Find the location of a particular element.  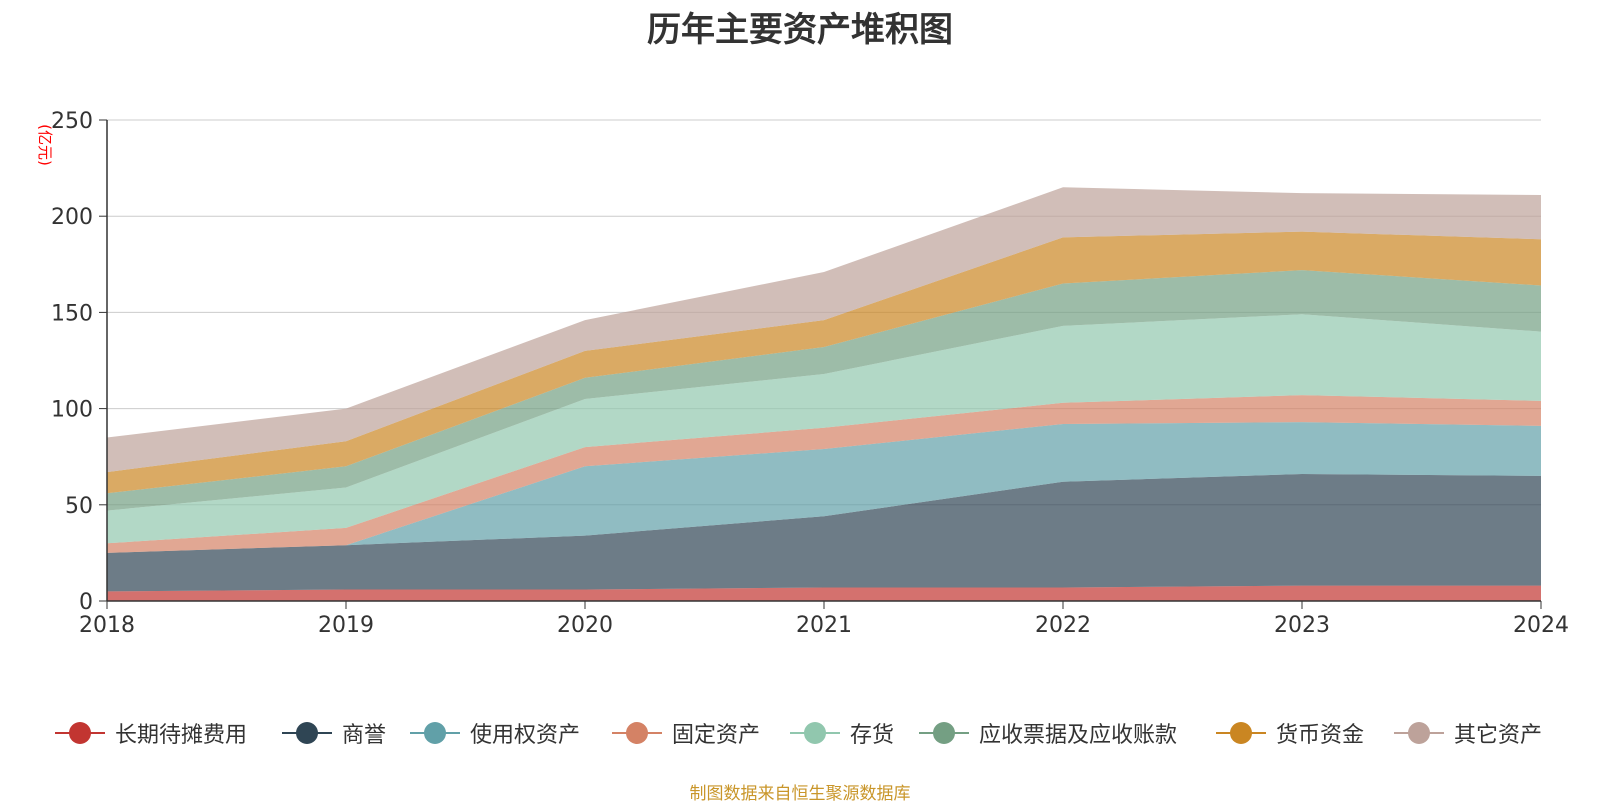

legend-item-2: 使用权资产 is located at coordinates (495, 733).